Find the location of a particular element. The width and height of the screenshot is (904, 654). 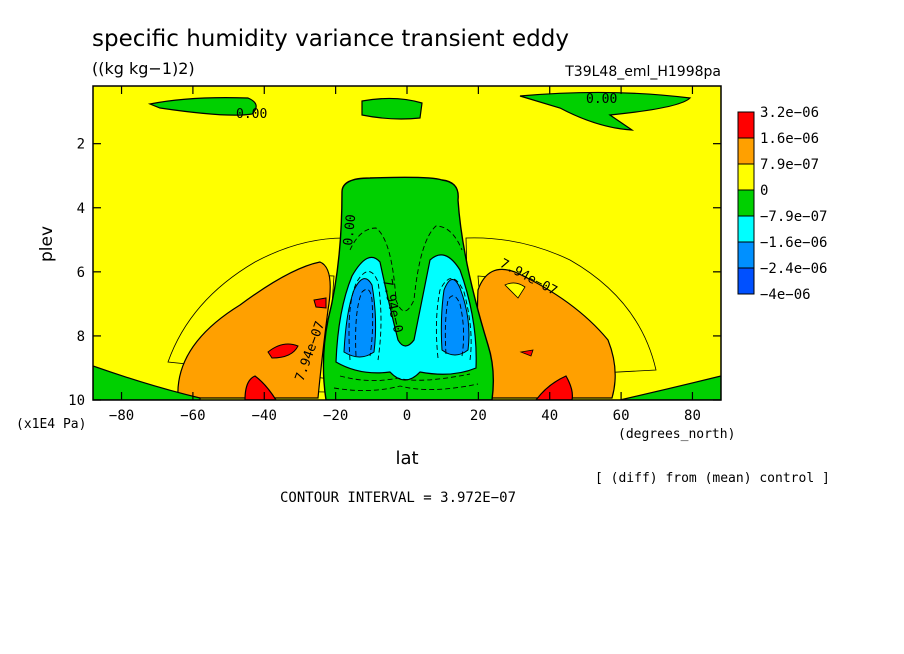

diff-note: [ (diff) from (mean) control ] is located at coordinates (712, 478).